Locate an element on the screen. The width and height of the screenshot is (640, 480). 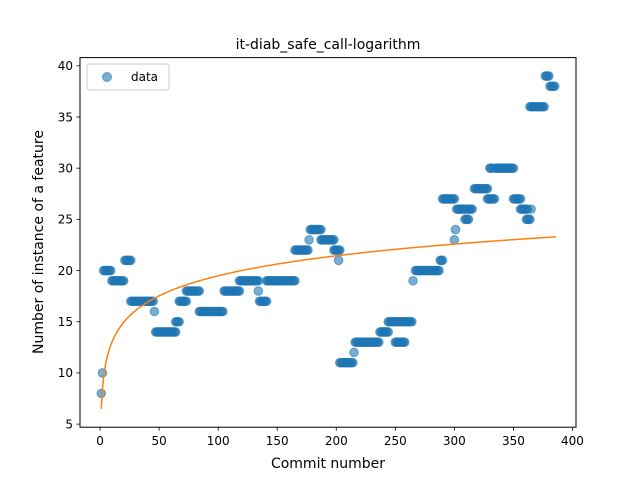
y-tick-label: 20 is located at coordinates (65, 271).